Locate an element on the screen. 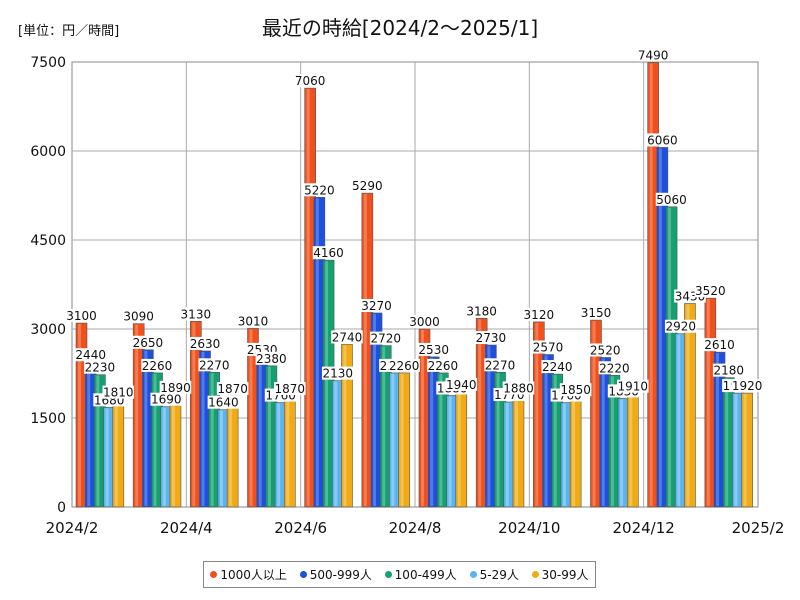  data-label: 3270 is located at coordinates (376, 306).